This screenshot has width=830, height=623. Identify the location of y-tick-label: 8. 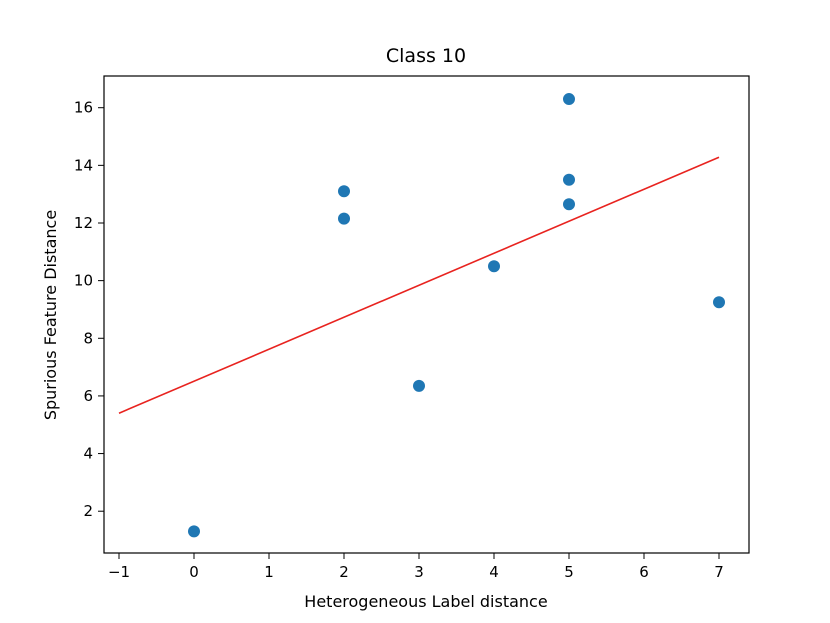
(88, 338).